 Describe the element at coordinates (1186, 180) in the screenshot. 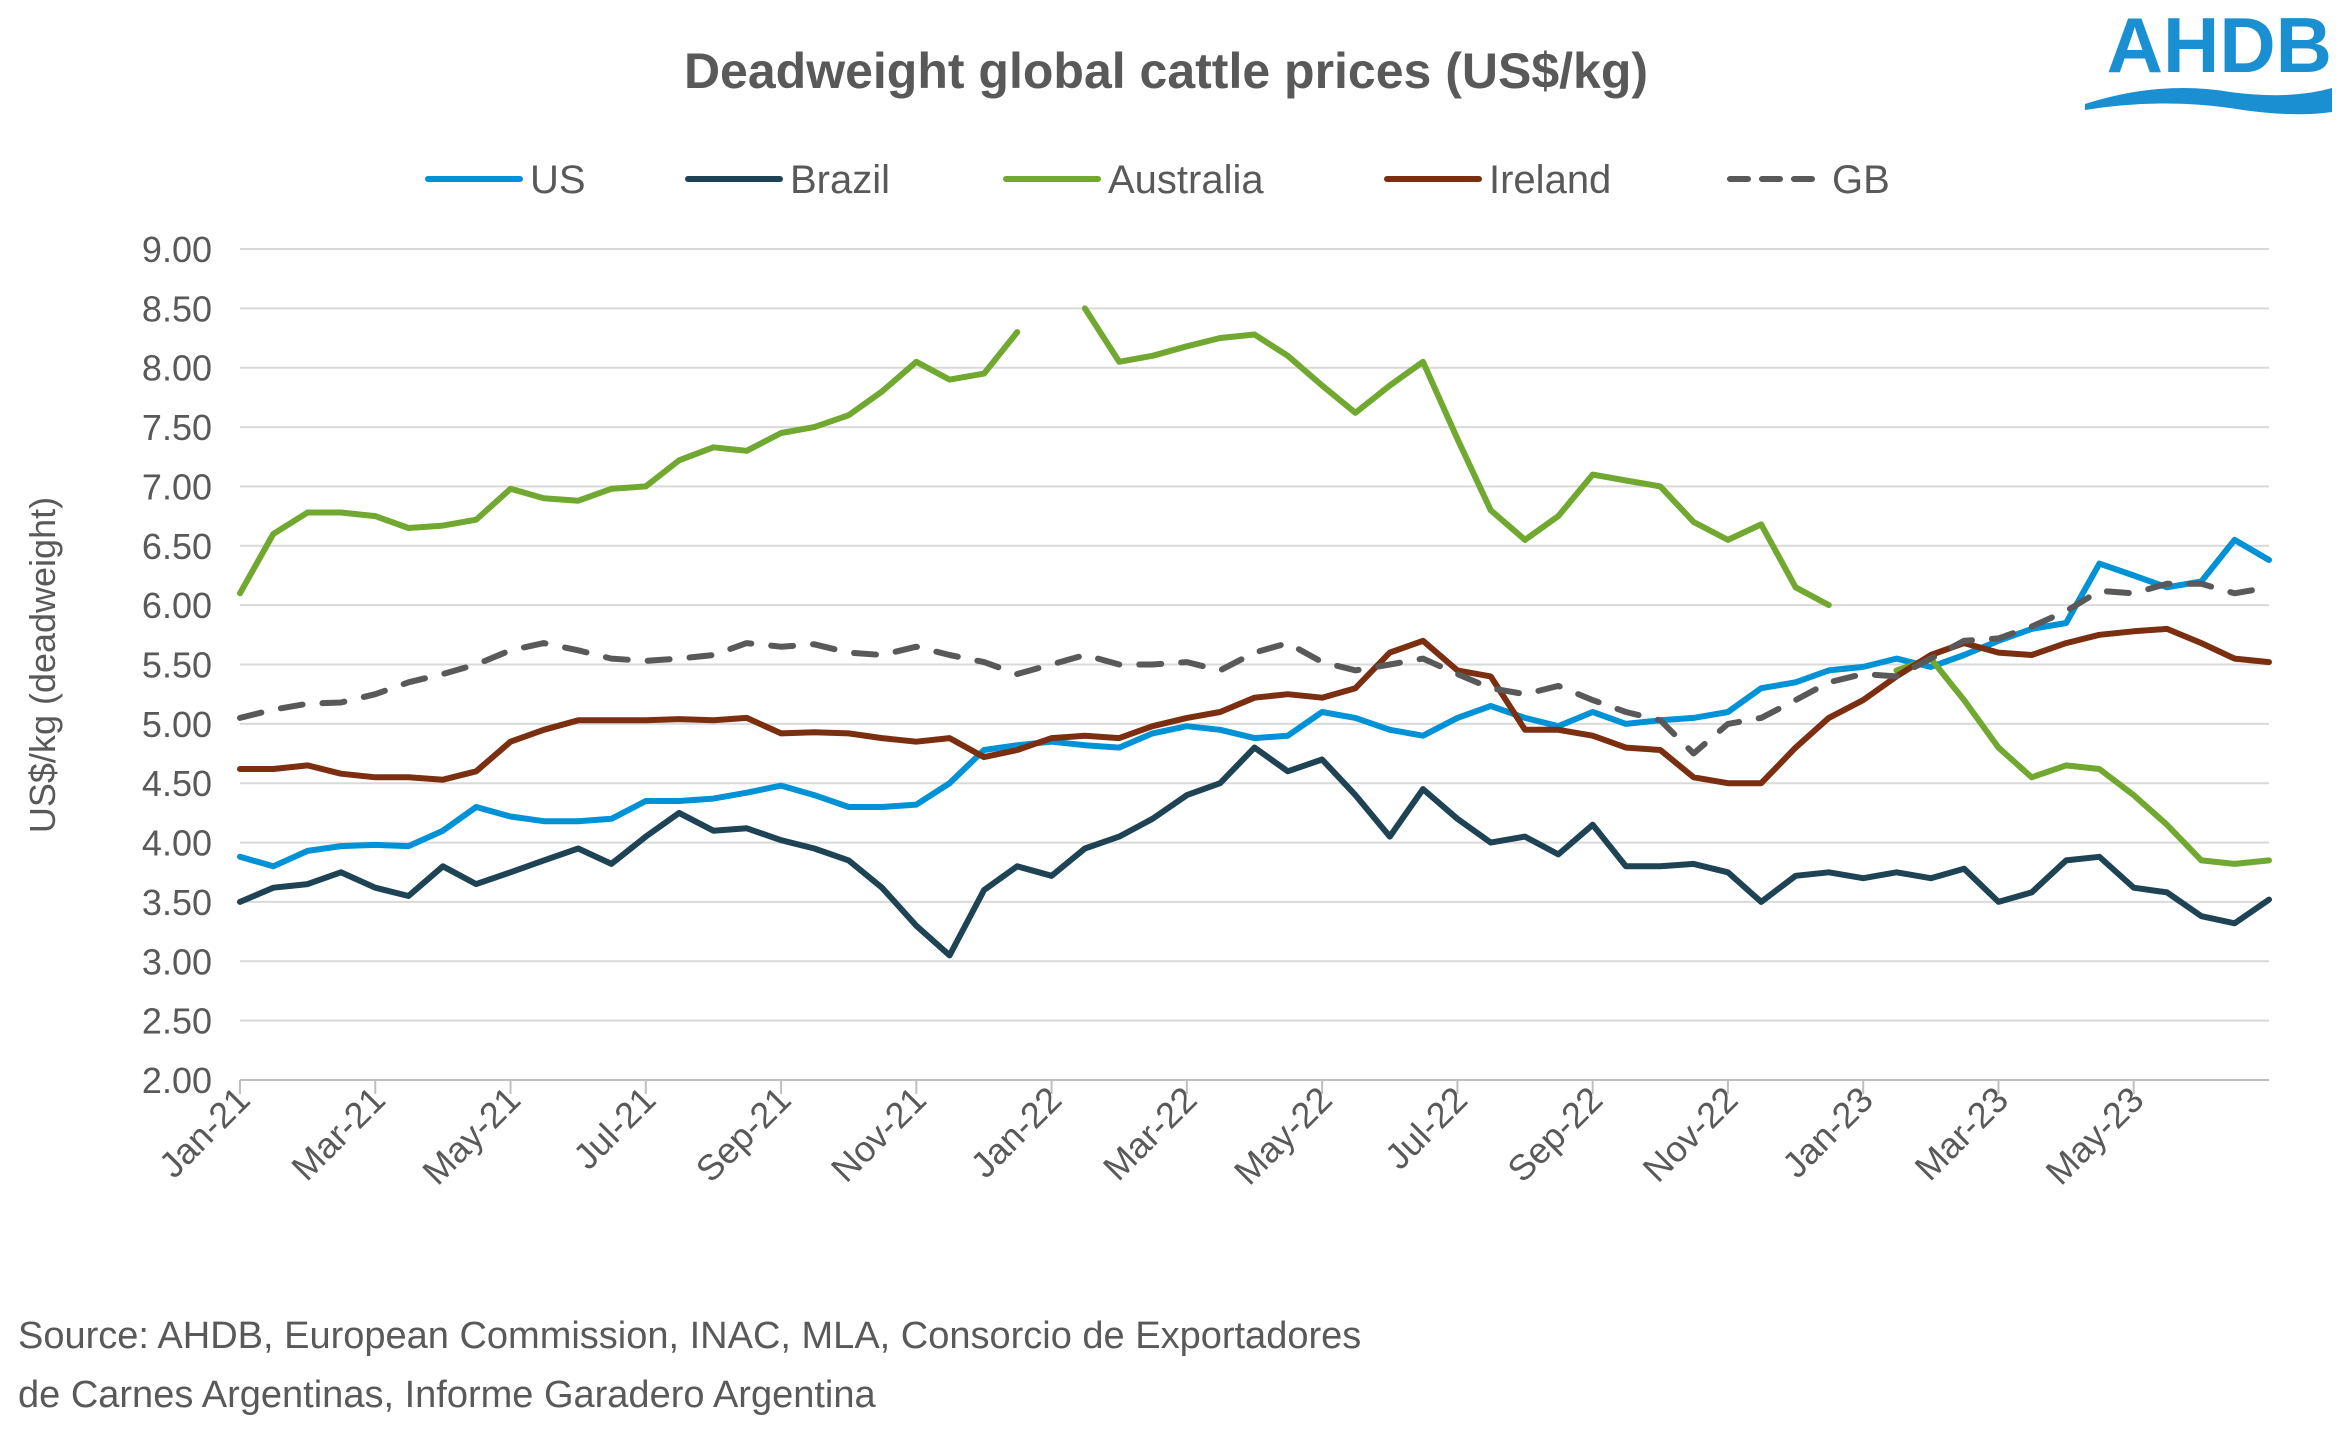

I see `legend-label: Australia` at that location.